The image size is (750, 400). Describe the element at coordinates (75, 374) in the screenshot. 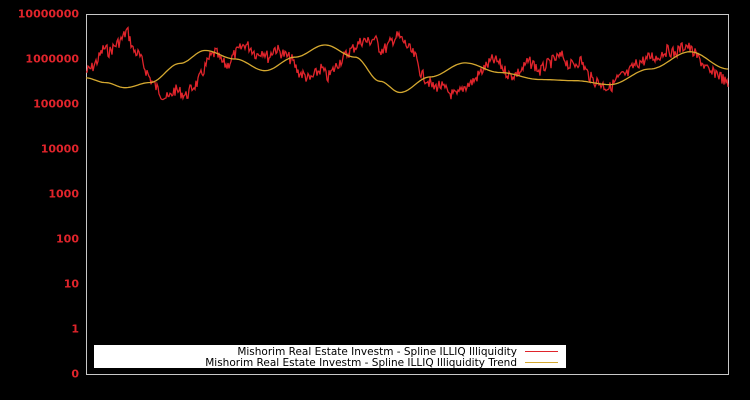

I see `y-tick-label: 0` at that location.